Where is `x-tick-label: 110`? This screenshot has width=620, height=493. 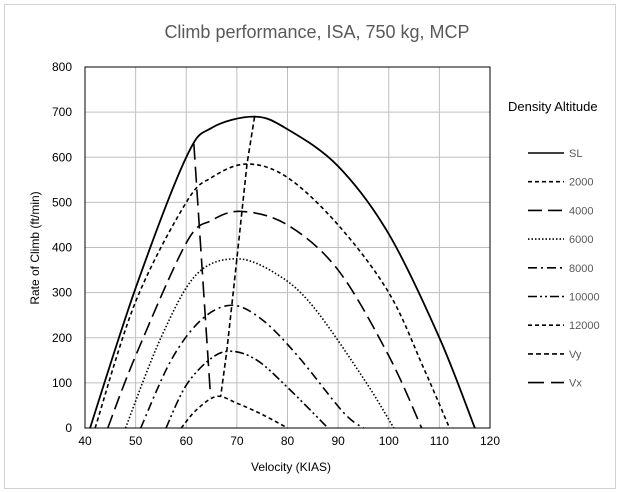 x-tick-label: 110 is located at coordinates (439, 441).